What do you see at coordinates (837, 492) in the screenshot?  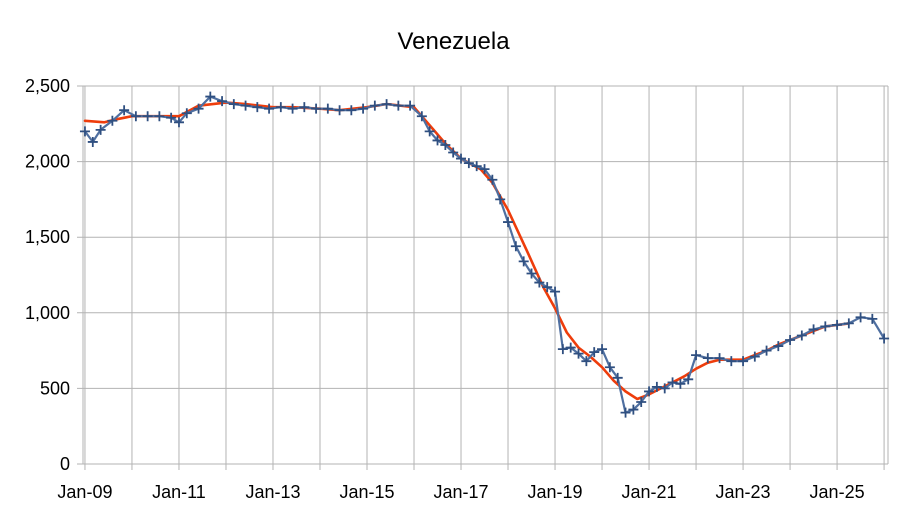 I see `x-tick-label: Jan-25` at bounding box center [837, 492].